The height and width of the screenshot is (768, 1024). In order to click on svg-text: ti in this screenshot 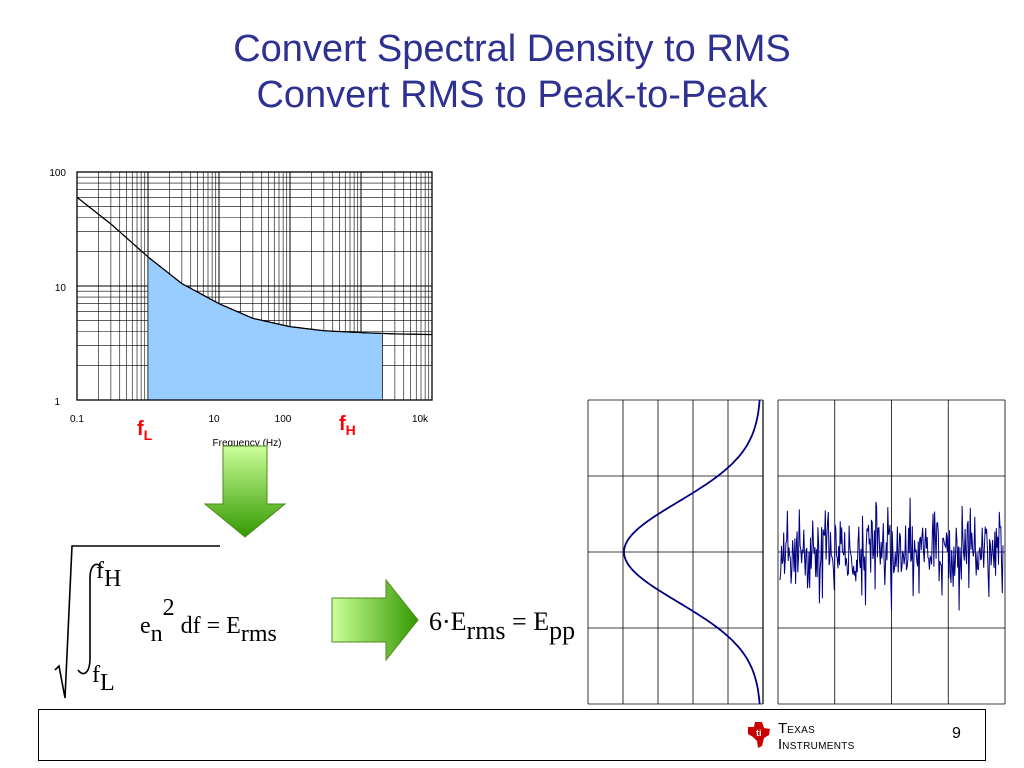, I will do `click(759, 733)`.